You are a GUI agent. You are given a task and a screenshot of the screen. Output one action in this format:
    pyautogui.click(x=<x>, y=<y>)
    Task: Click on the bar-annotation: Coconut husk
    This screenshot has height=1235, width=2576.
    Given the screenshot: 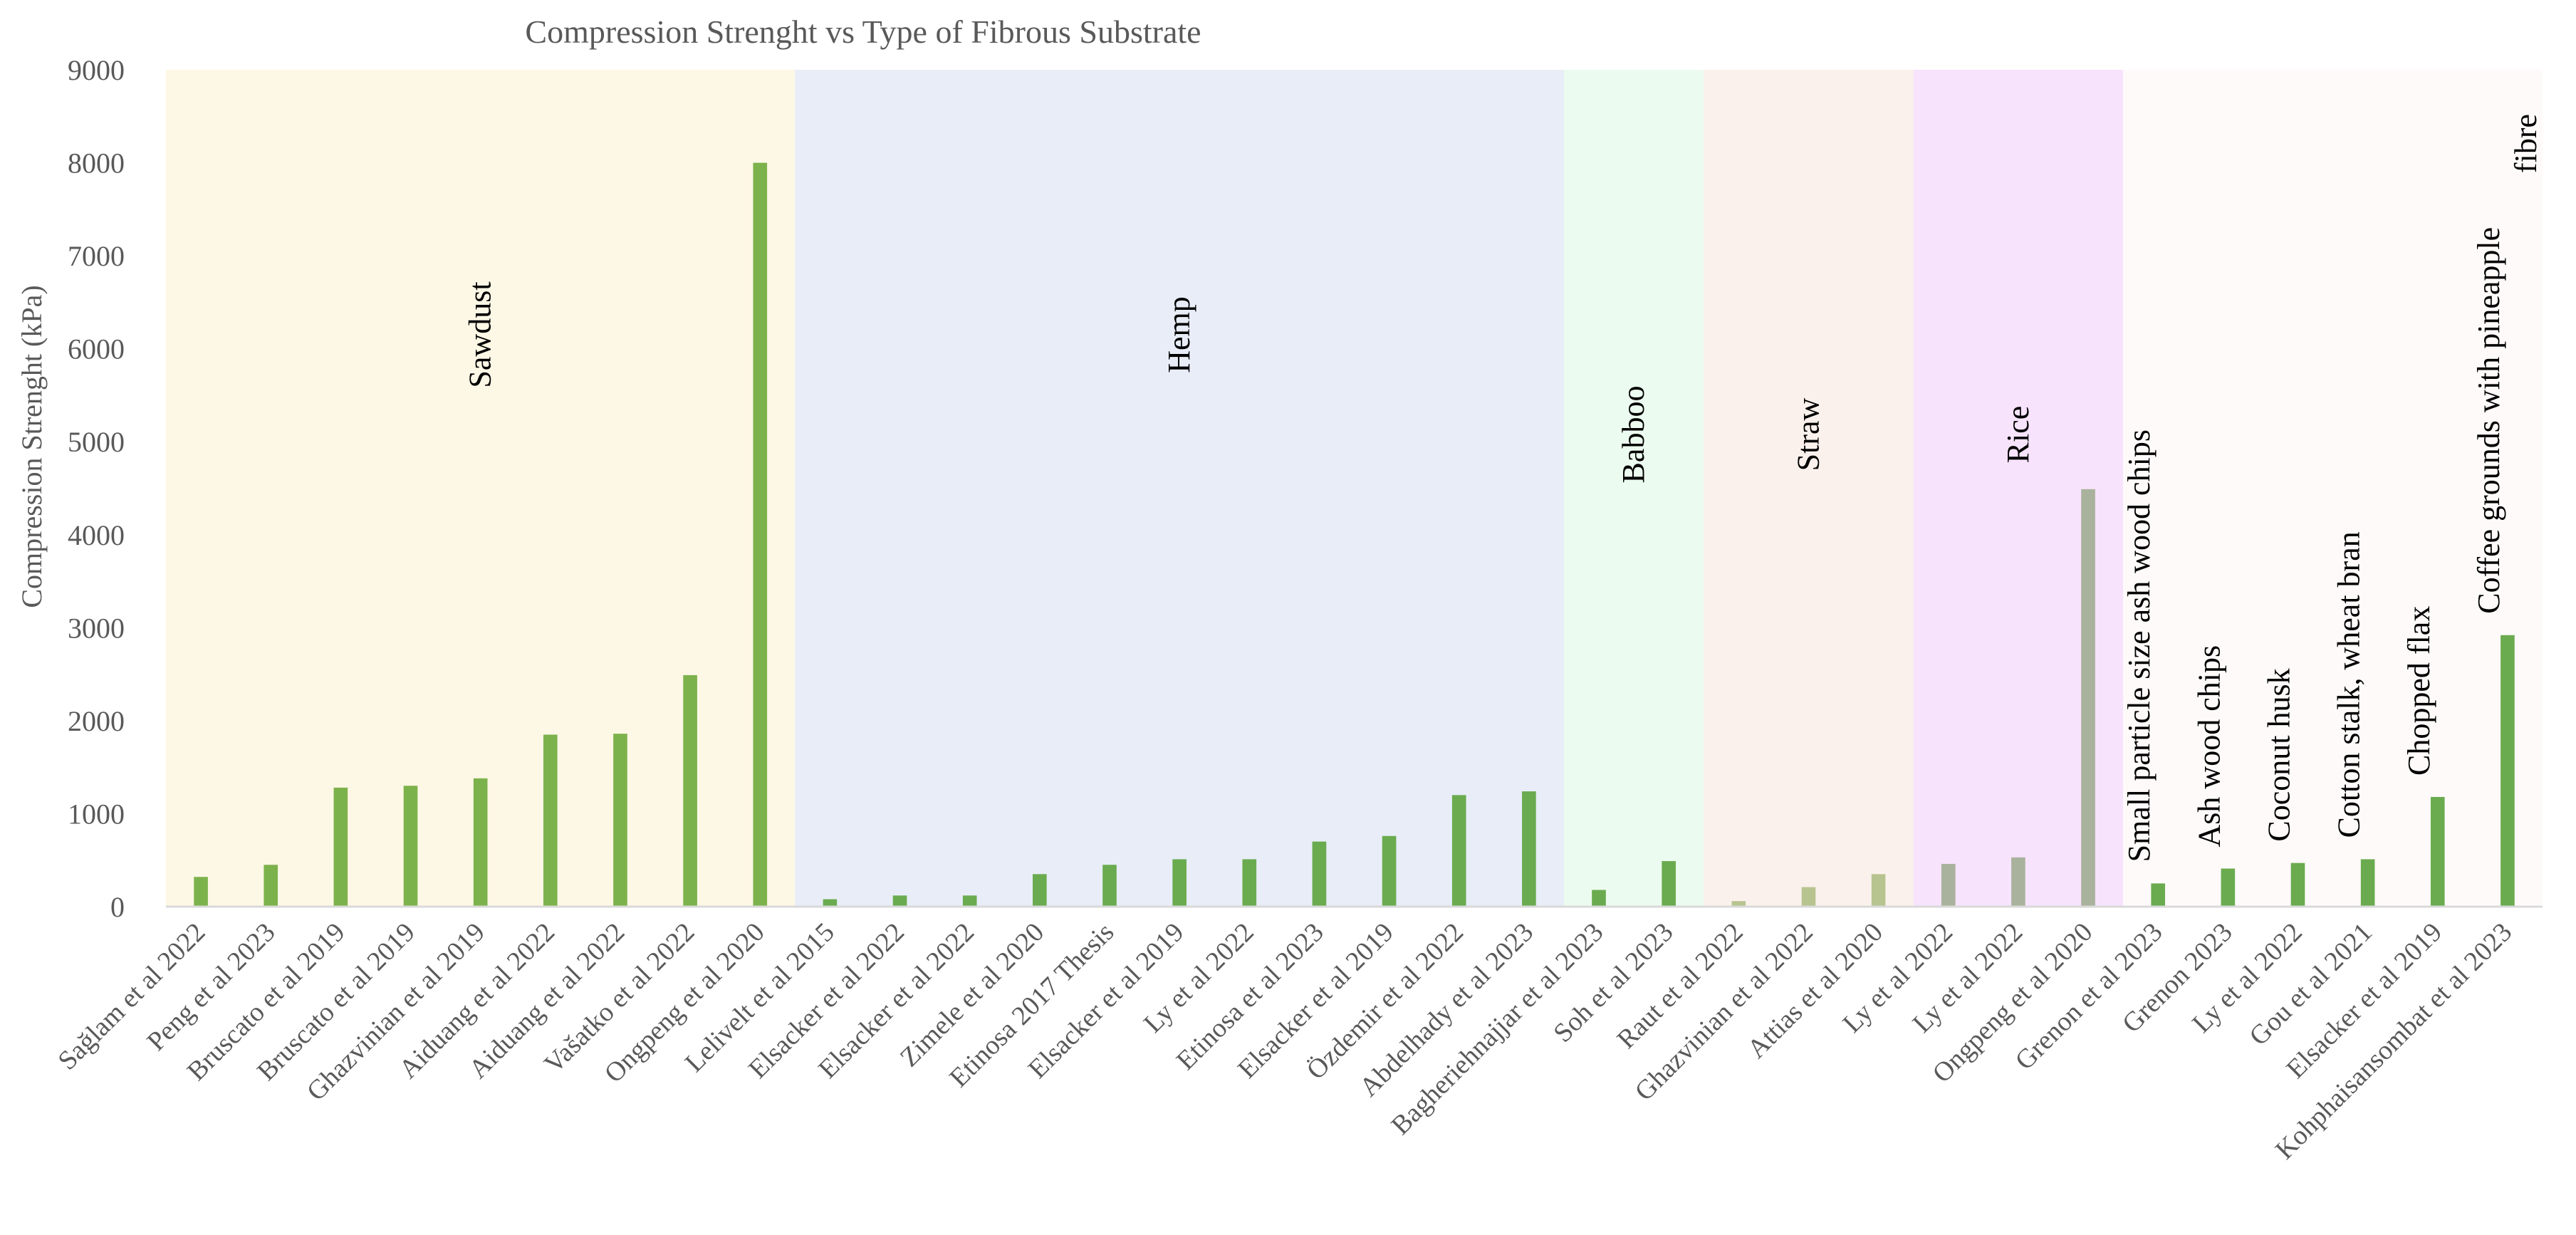 What is the action you would take?
    pyautogui.click(x=2278, y=754)
    